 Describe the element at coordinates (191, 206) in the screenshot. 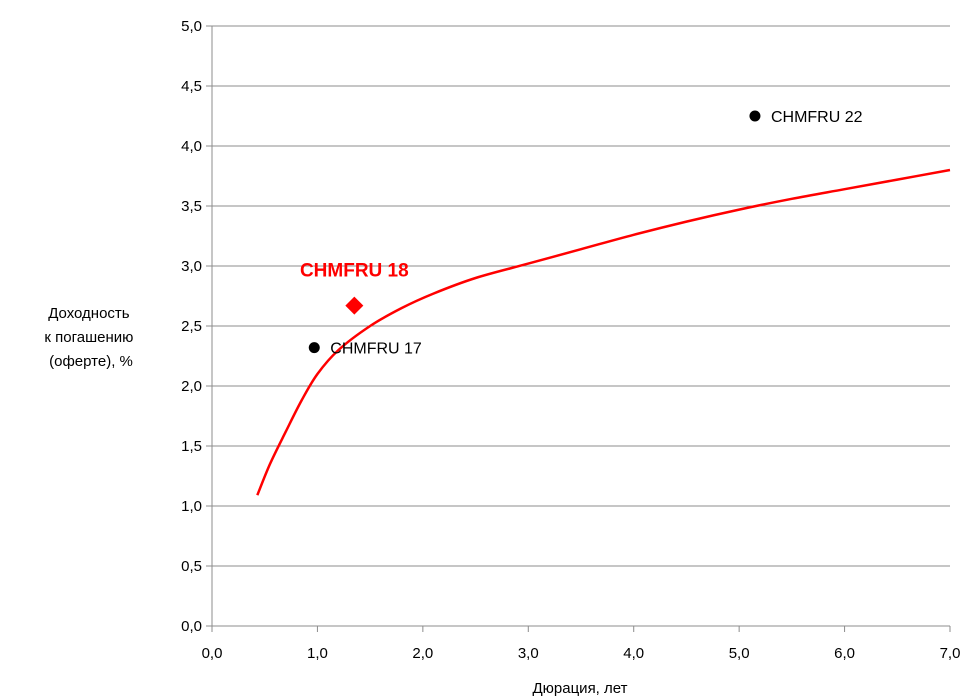

I see `y-tick-label: 3,5` at that location.